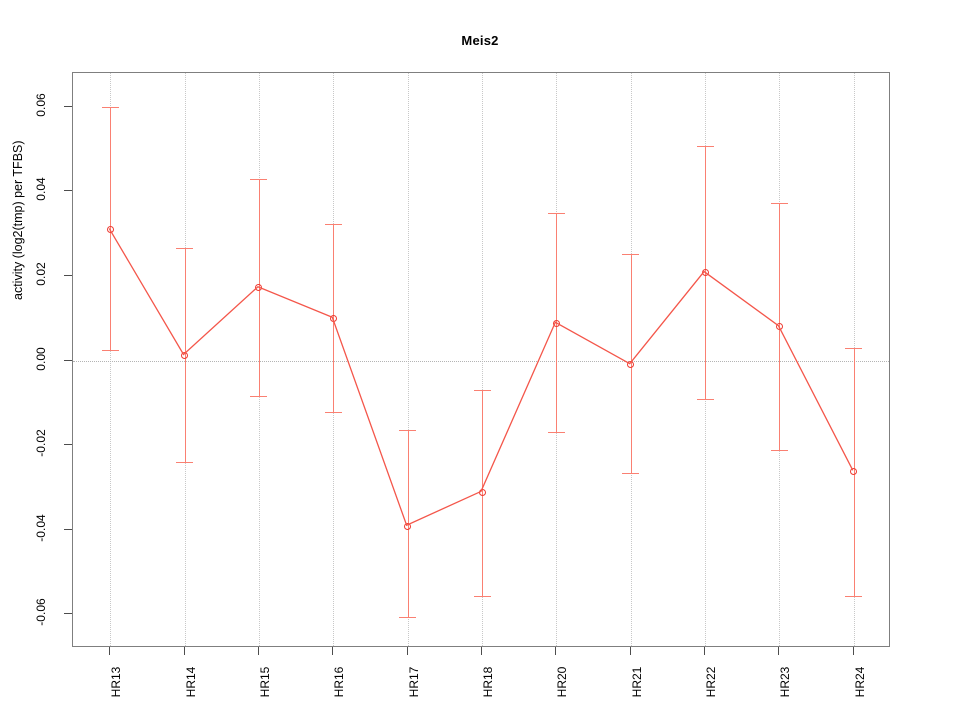 This screenshot has height=720, width=960. I want to click on x-axis-tick-label: HR22, so click(711, 682).